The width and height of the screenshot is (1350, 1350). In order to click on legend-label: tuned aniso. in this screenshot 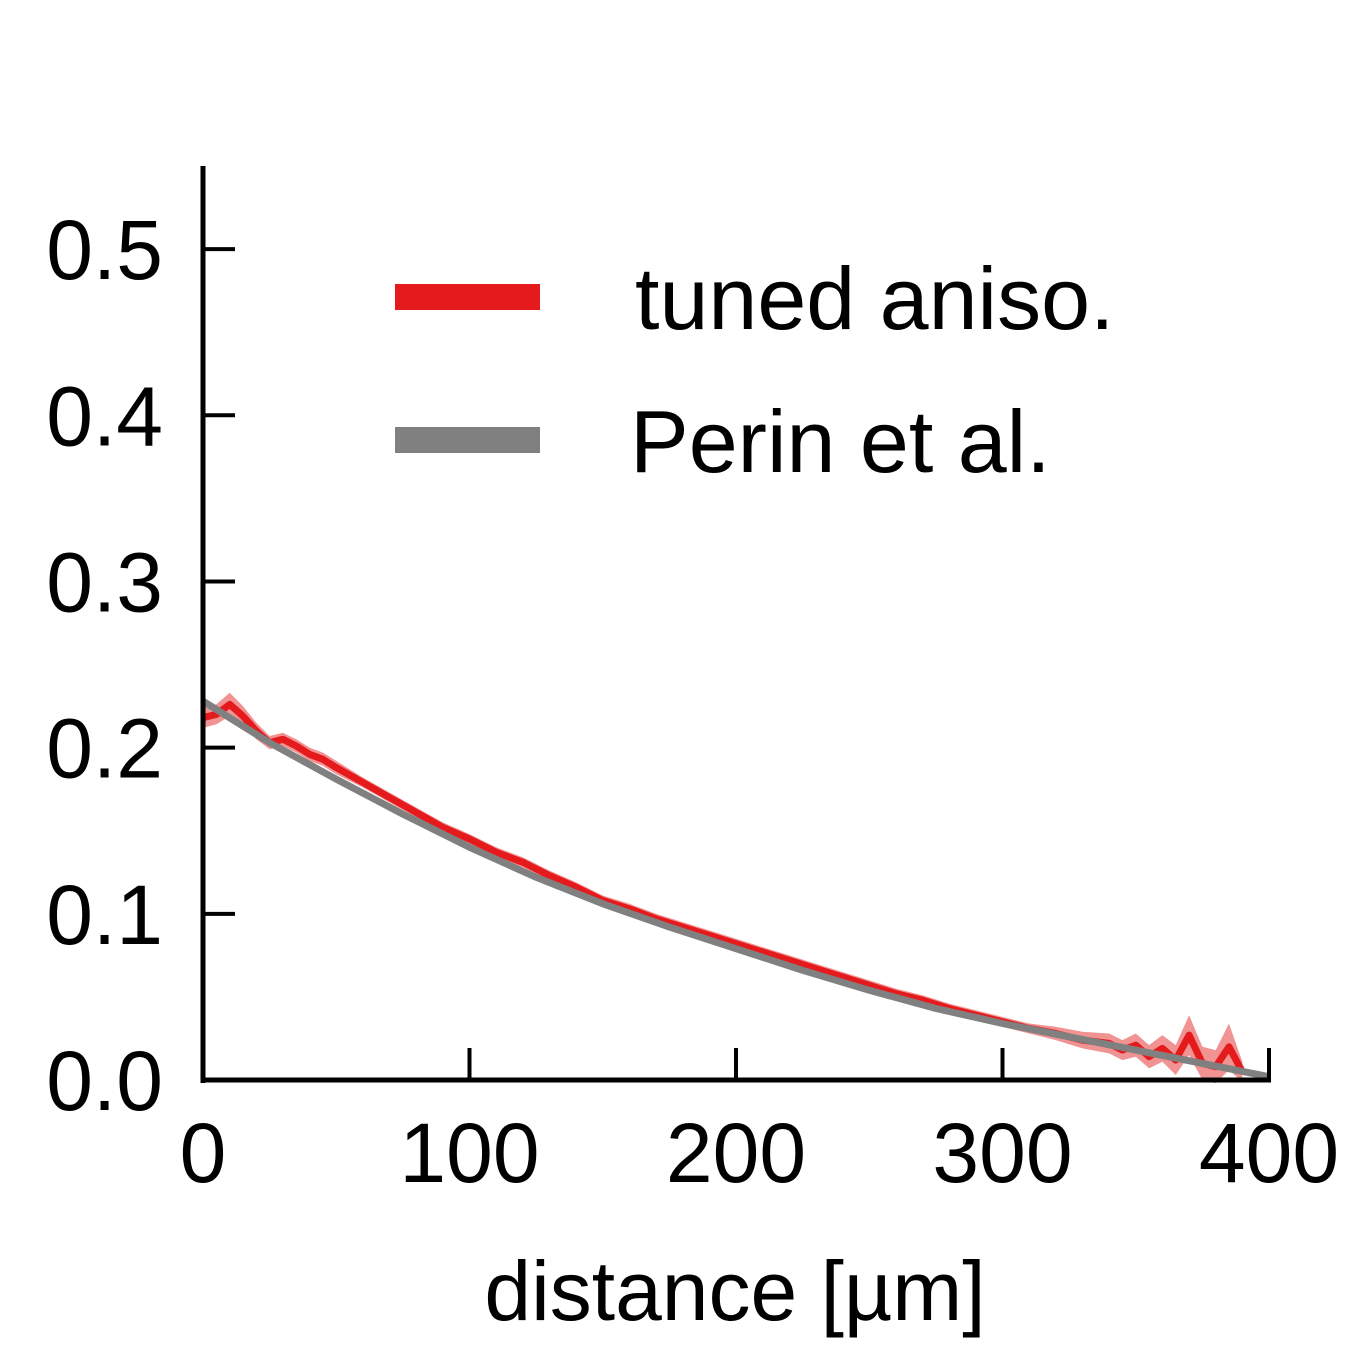, I will do `click(875, 298)`.